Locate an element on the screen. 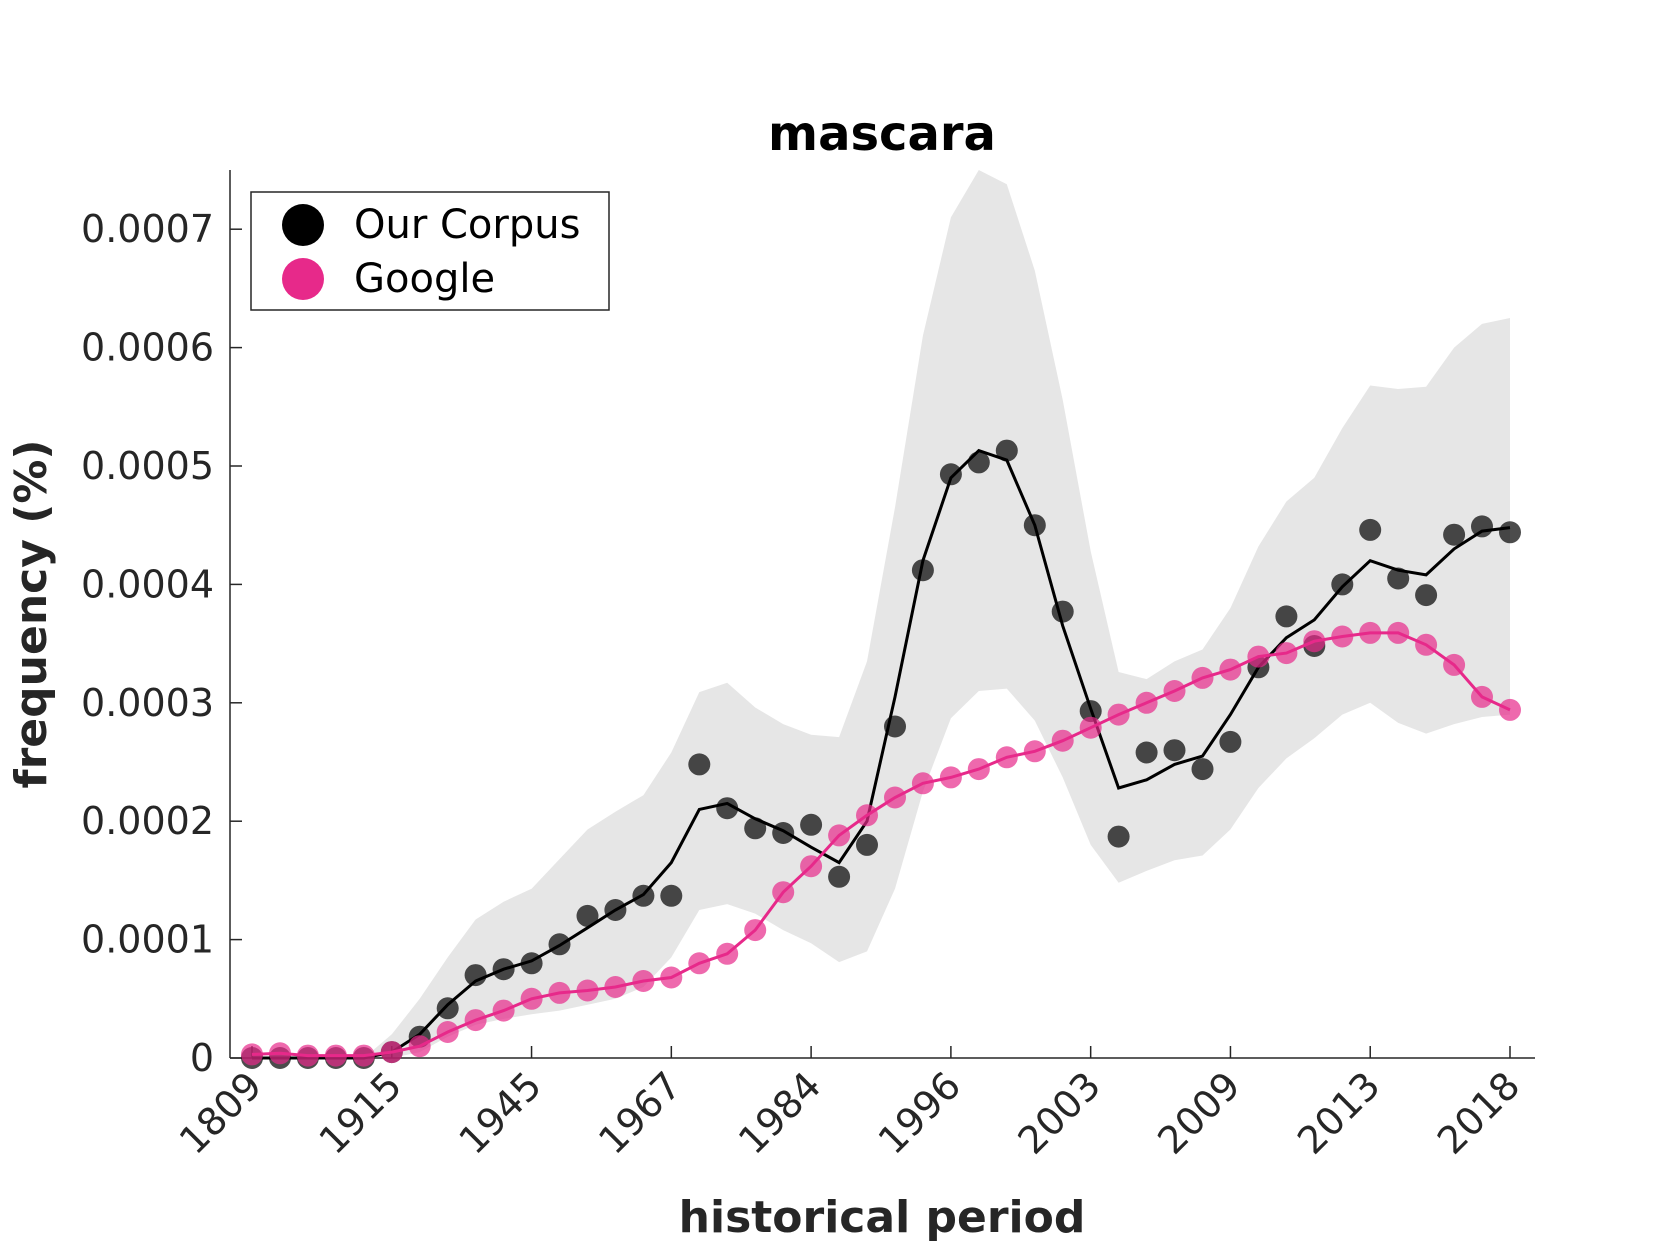 The width and height of the screenshot is (1680, 1260). legend-marker-our-corpus is located at coordinates (303, 225).